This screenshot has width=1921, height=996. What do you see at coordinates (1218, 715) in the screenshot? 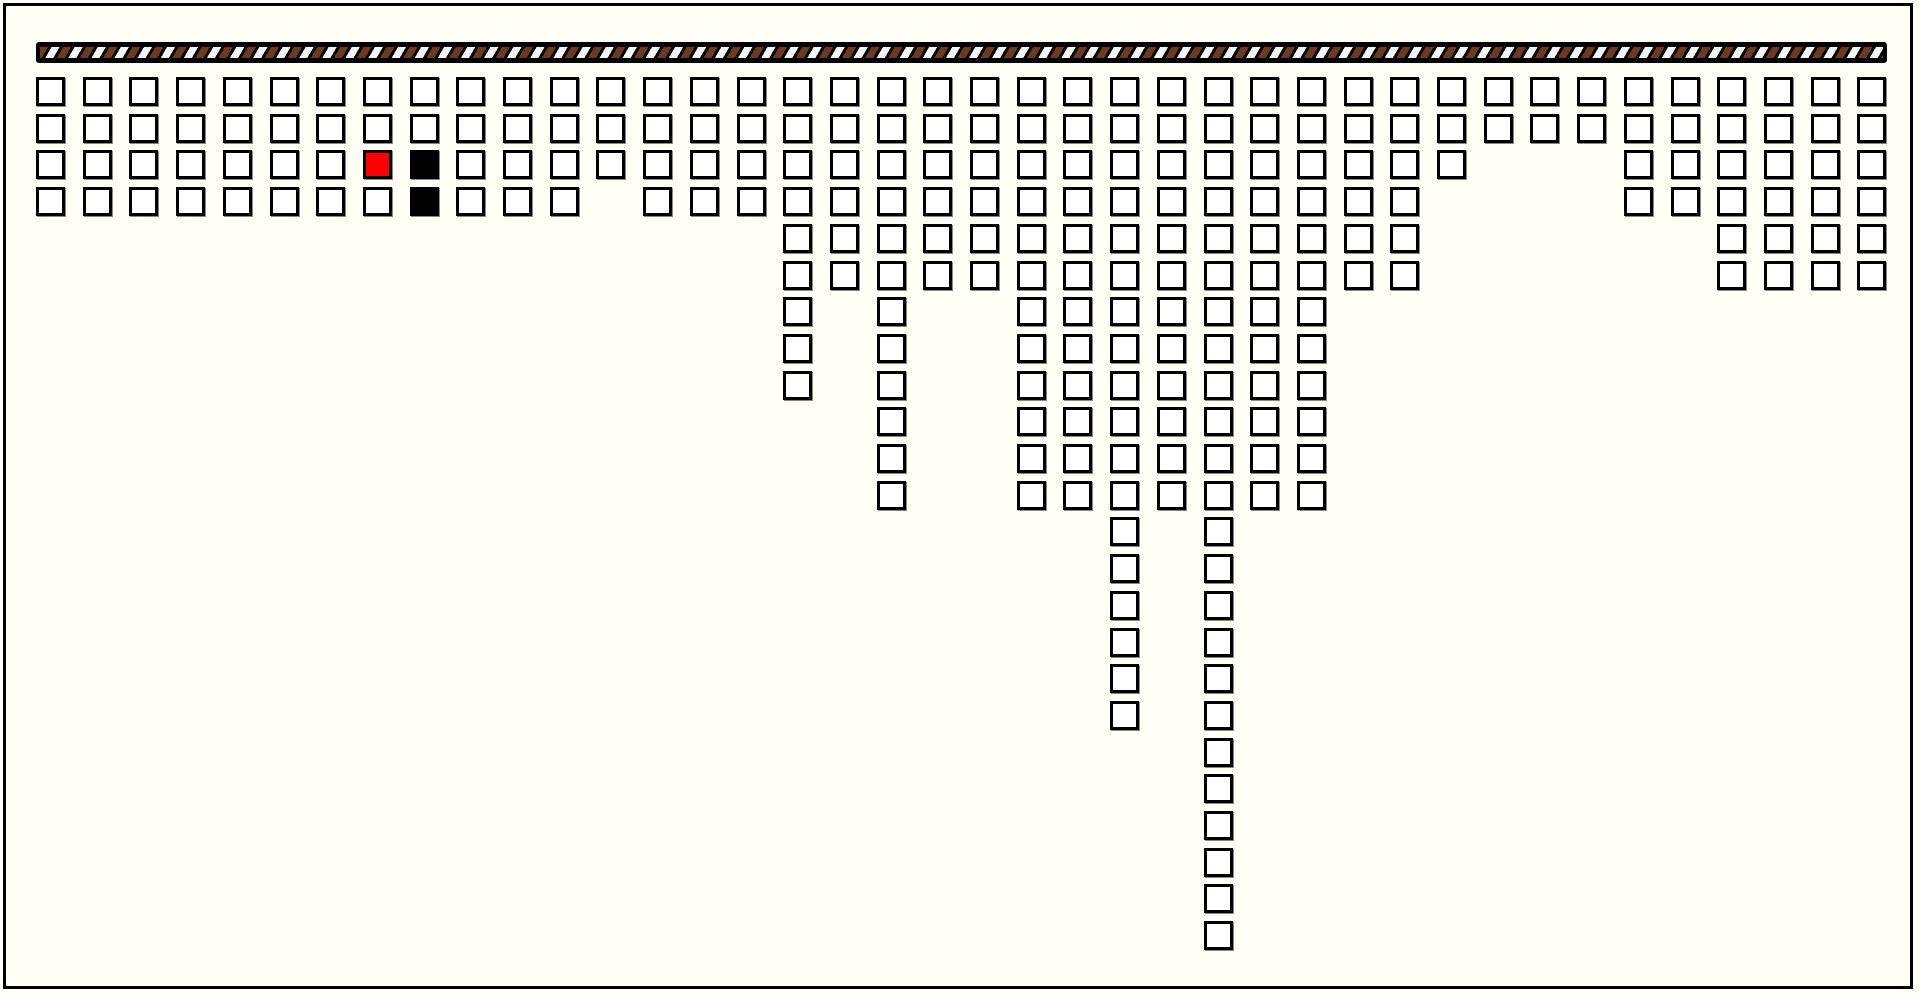
I see `grid-cell-c26-r18` at bounding box center [1218, 715].